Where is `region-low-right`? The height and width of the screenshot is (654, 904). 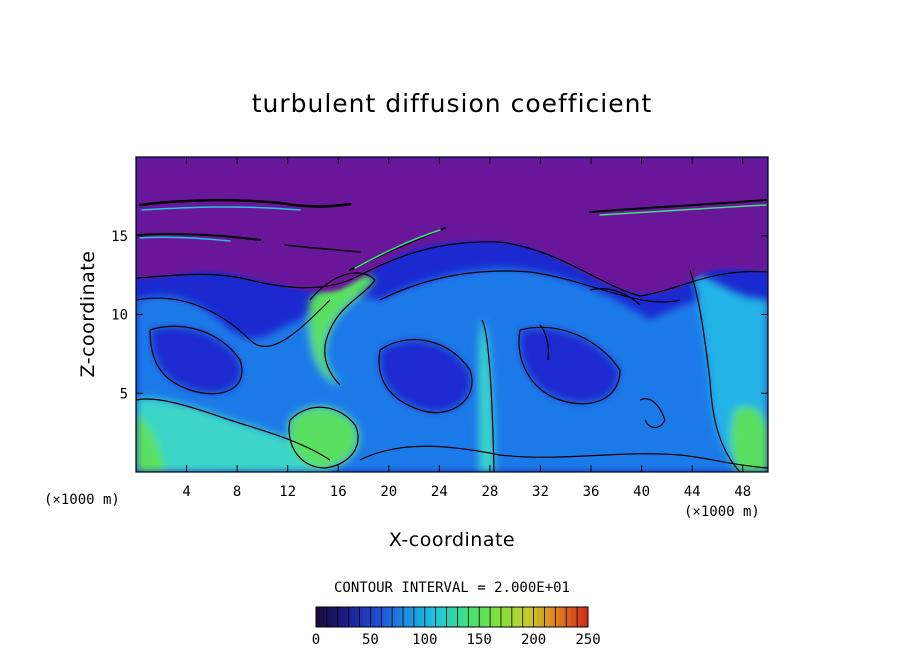 region-low-right is located at coordinates (569, 365).